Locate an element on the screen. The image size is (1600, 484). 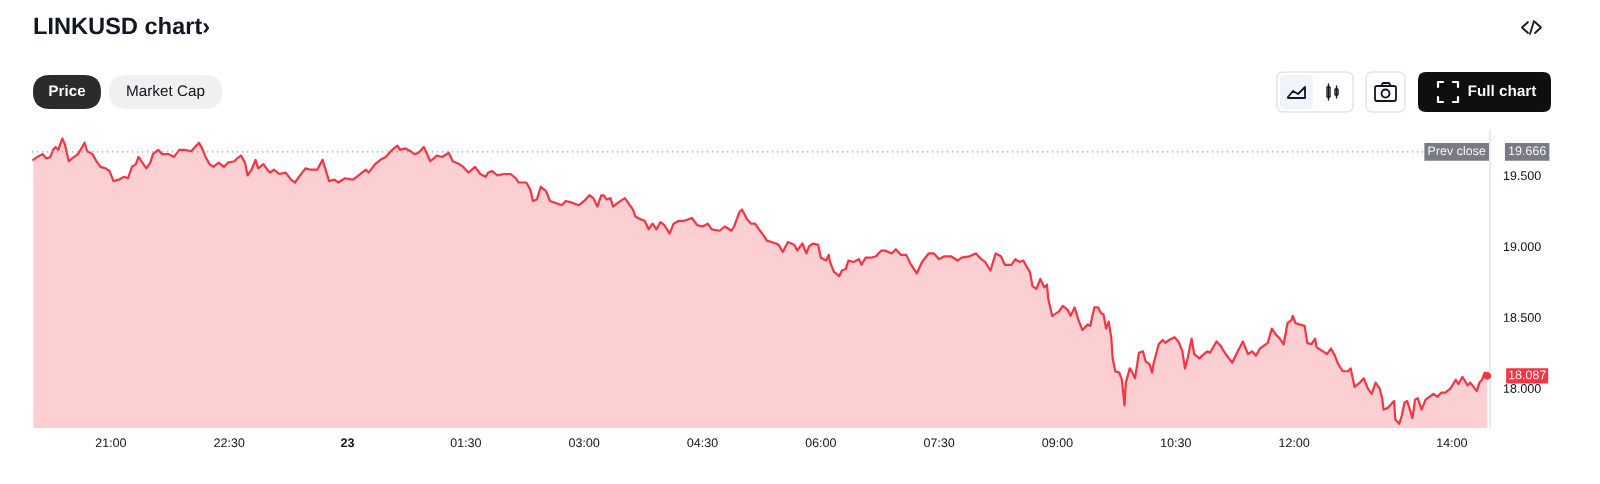
y-tick-label: 19.000 is located at coordinates (1522, 247).